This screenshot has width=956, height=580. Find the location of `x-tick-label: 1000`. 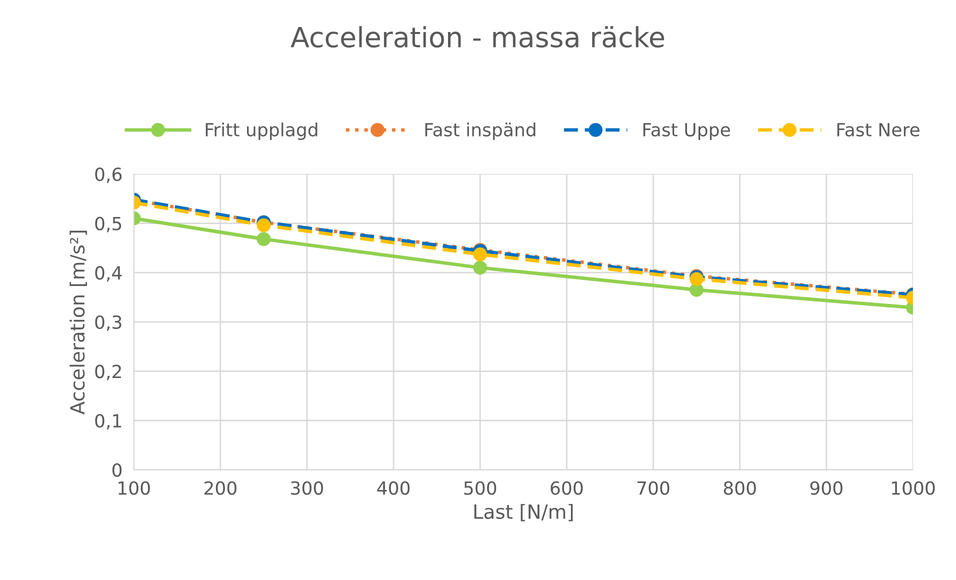

x-tick-label: 1000 is located at coordinates (913, 488).